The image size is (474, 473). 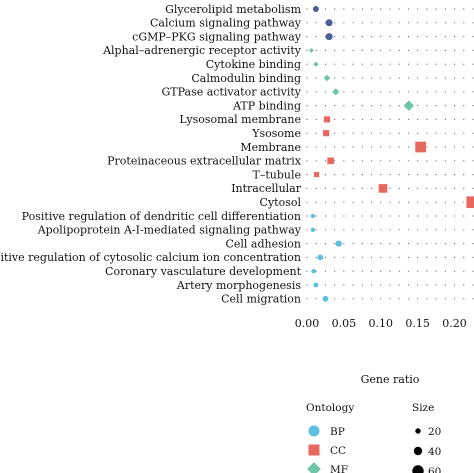 I want to click on term-label: Glycerolipid metabolism, so click(x=233, y=9).